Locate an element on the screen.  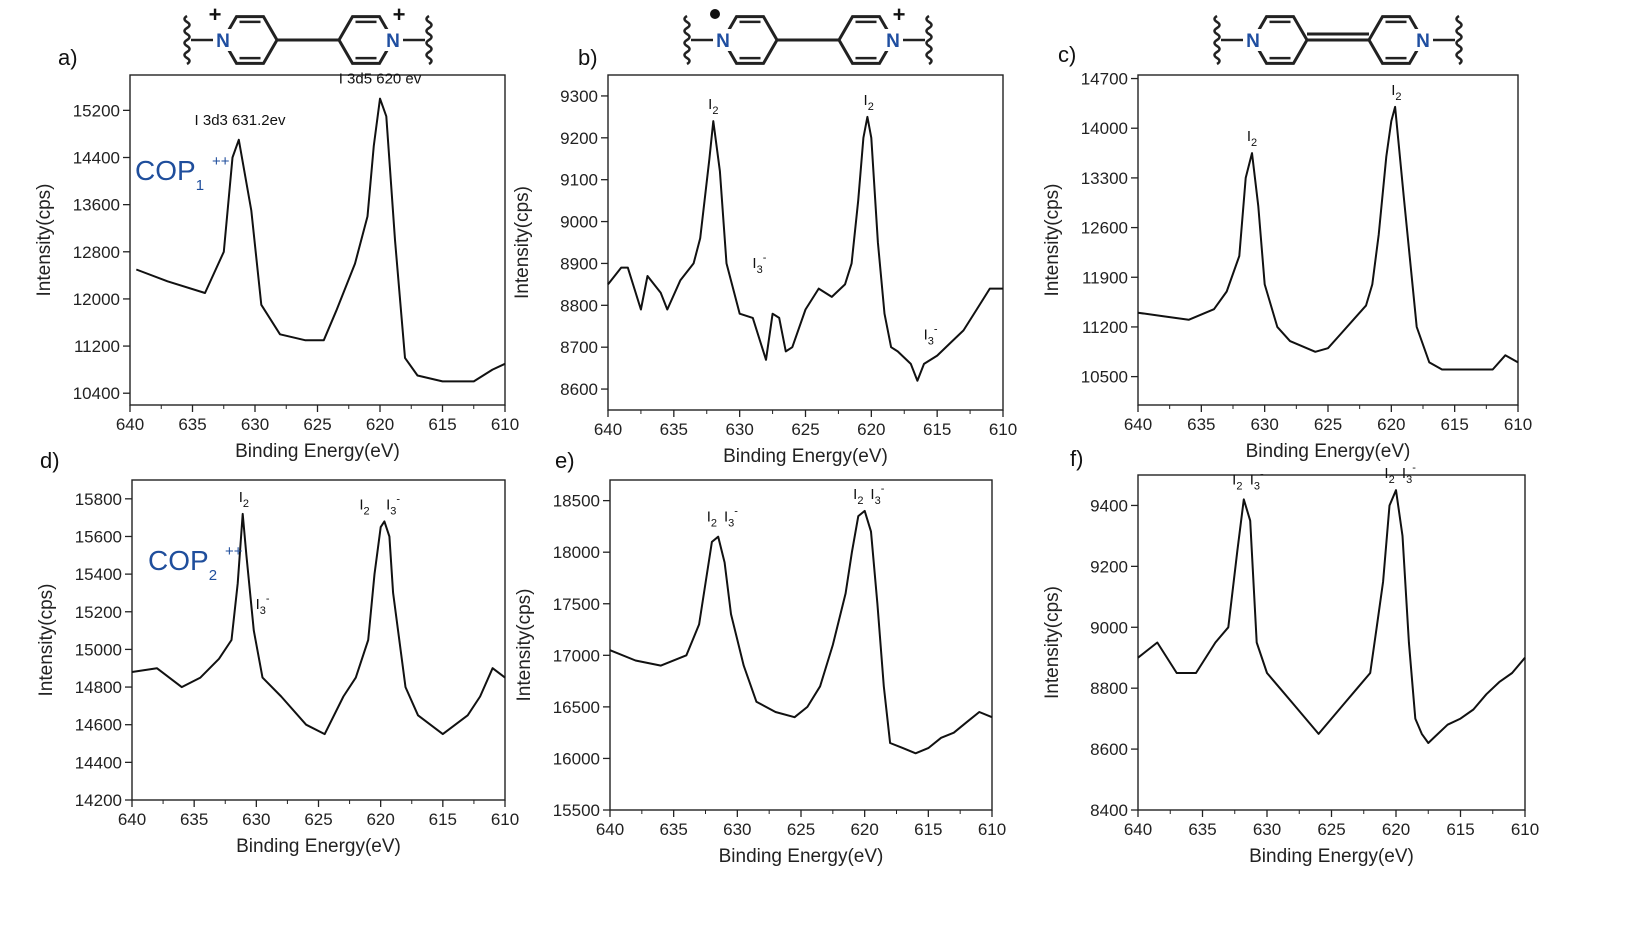
y-tick-label: 10400 is located at coordinates (96, 393).